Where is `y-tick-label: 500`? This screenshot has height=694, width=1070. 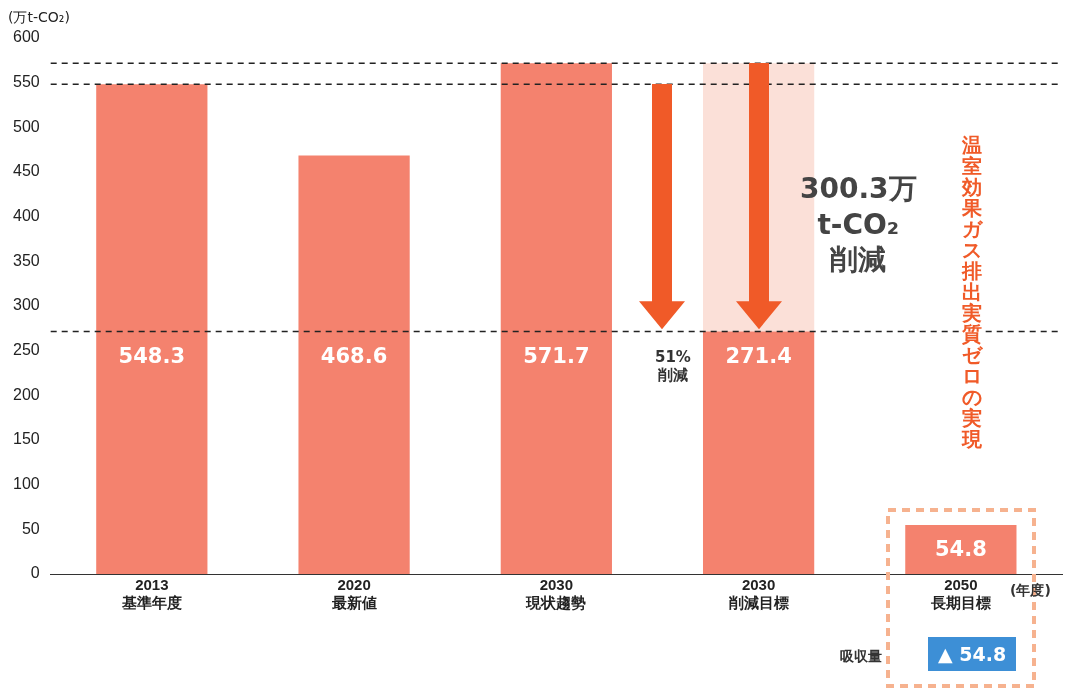
y-tick-label: 500 is located at coordinates (26, 126).